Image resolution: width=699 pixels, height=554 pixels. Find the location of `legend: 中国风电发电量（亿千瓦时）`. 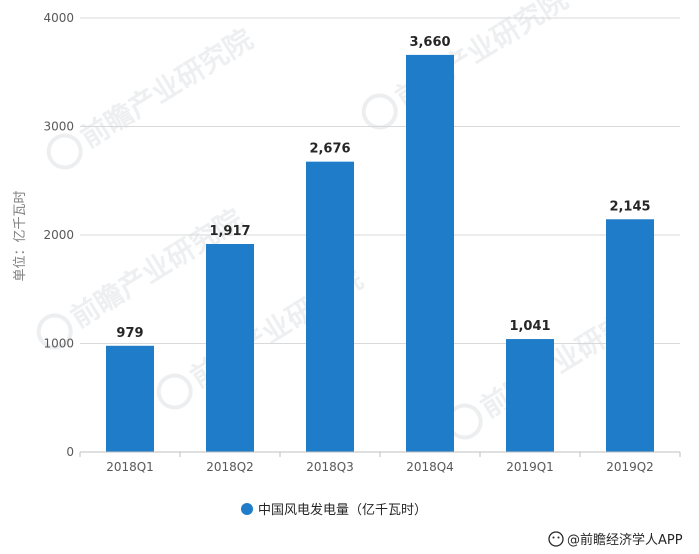

legend: 中国风电发电量（亿千瓦时） is located at coordinates (334, 510).